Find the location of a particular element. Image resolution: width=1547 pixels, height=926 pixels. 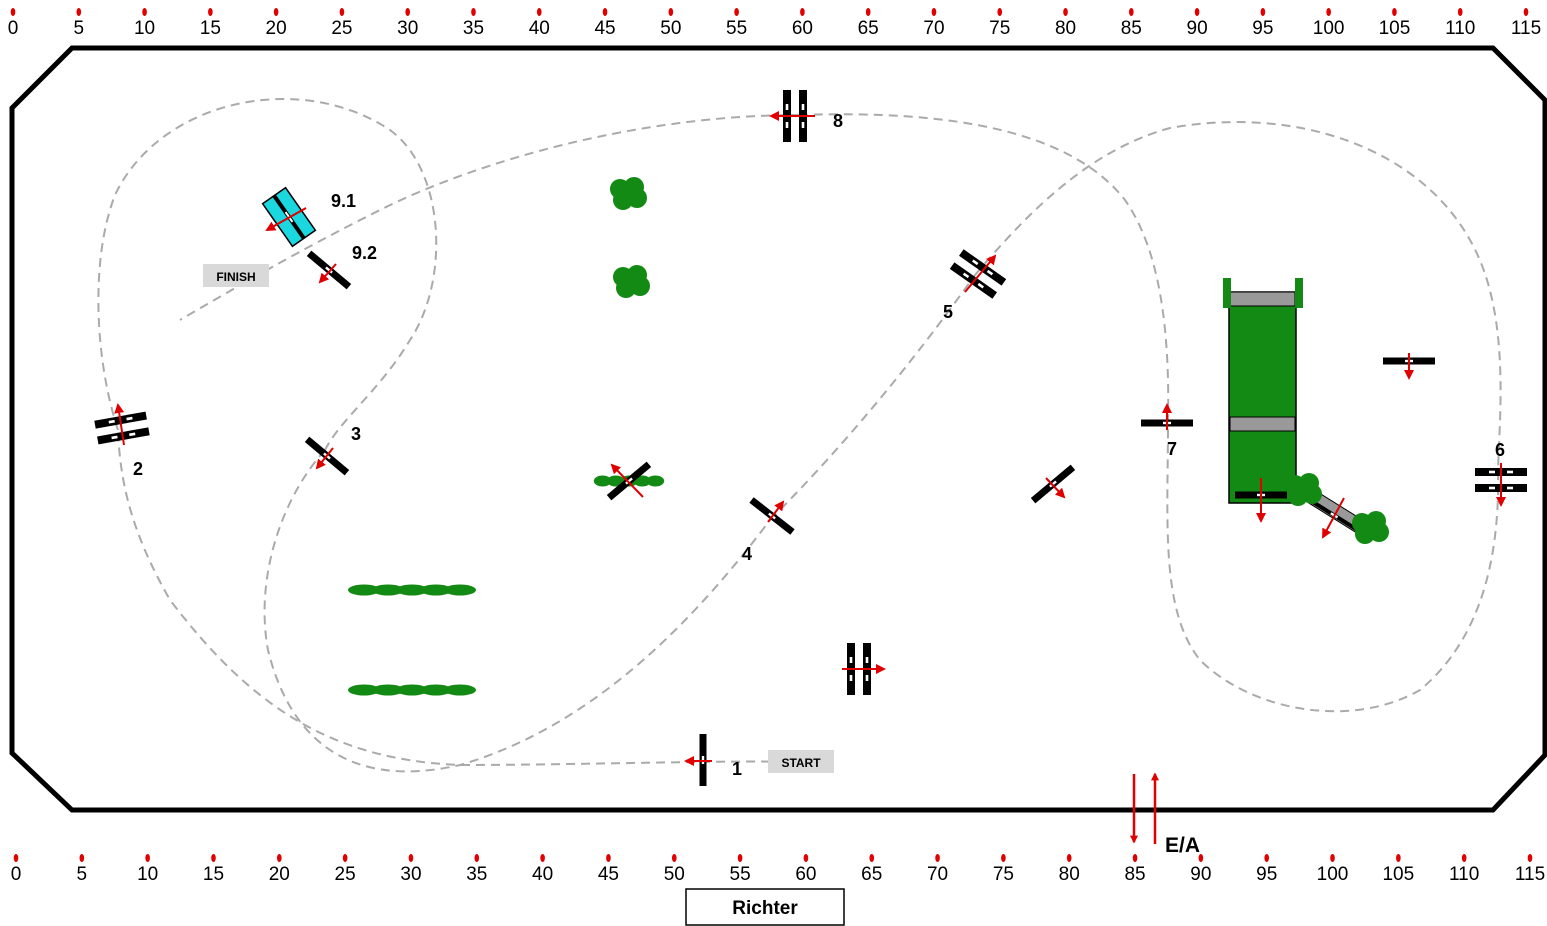

ruler-tick-label: 10 is located at coordinates (147, 874).